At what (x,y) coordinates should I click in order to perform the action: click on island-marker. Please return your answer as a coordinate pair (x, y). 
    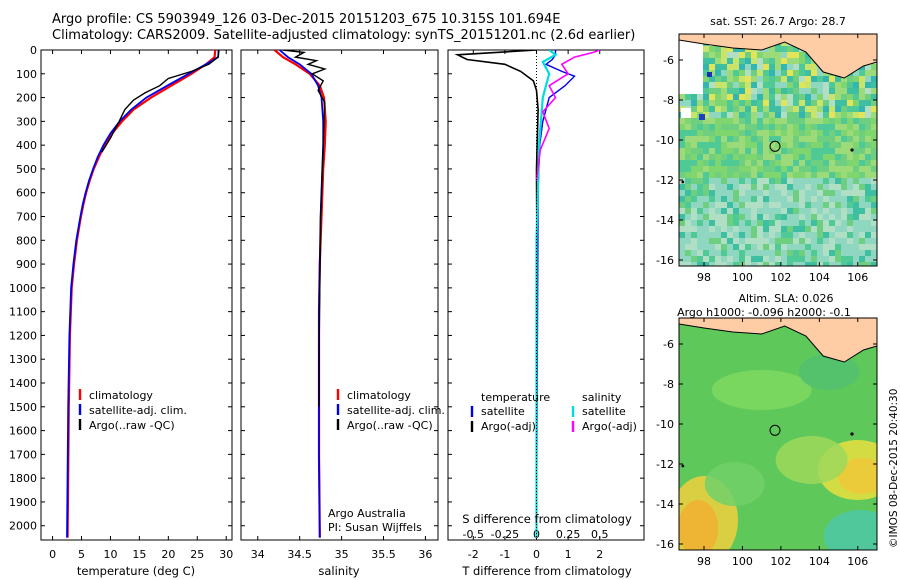
    Looking at the image, I should click on (683, 466).